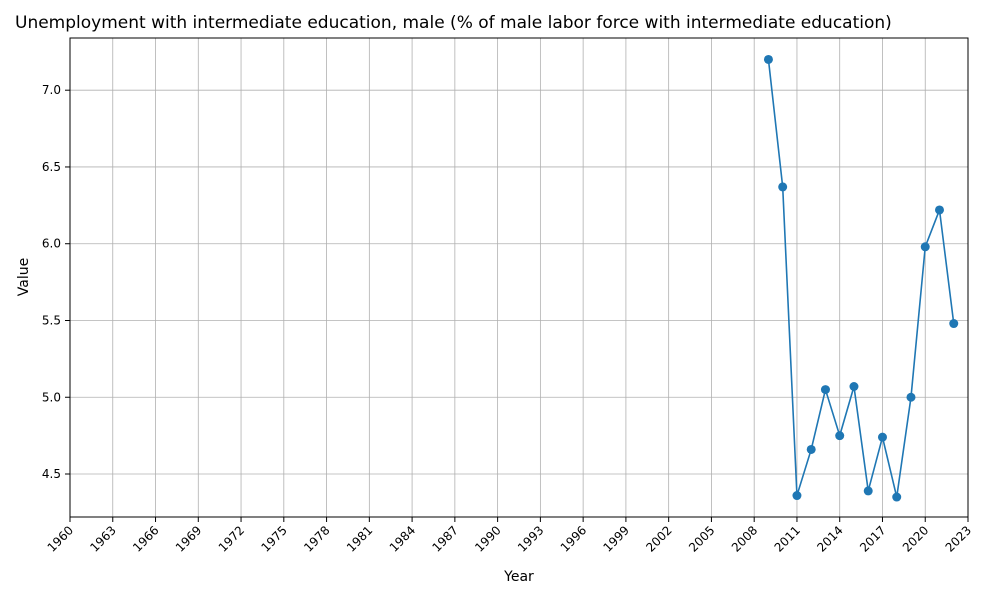  I want to click on data-point-2018, so click(897, 497).